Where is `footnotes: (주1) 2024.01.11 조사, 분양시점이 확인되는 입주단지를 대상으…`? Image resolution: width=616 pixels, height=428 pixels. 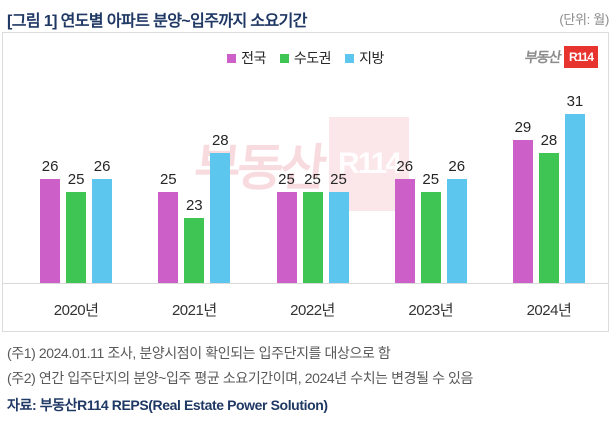 footnotes: (주1) 2024.01.11 조사, 분양시점이 확인되는 입주단지를 대상으… is located at coordinates (240, 379).